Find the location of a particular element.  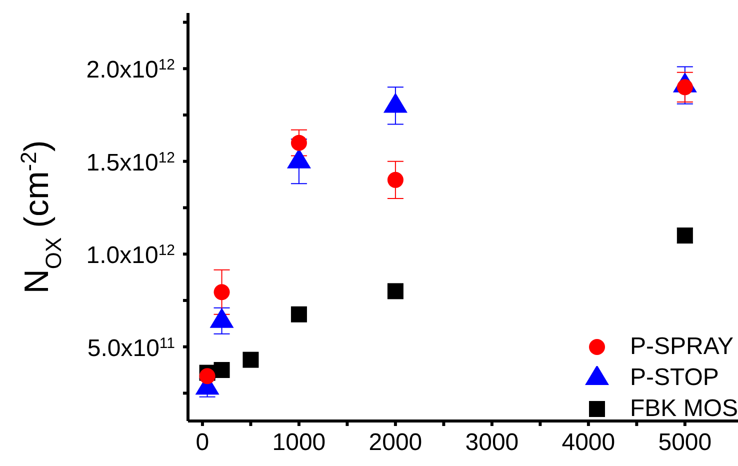

legend-label: P-SPRAY is located at coordinates (682, 346).